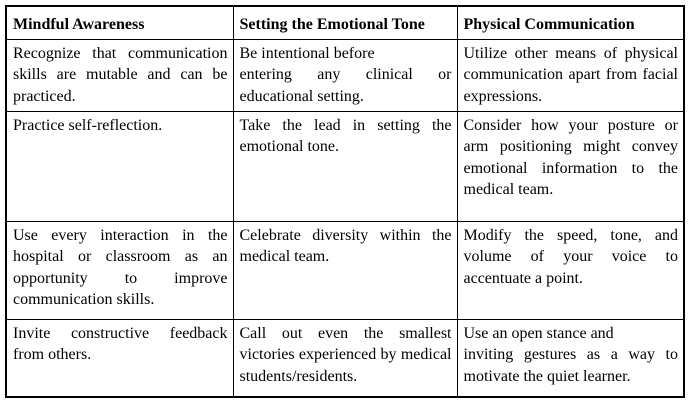  What do you see at coordinates (570, 22) in the screenshot?
I see `column-header-physical-communication: Physical Communication` at bounding box center [570, 22].